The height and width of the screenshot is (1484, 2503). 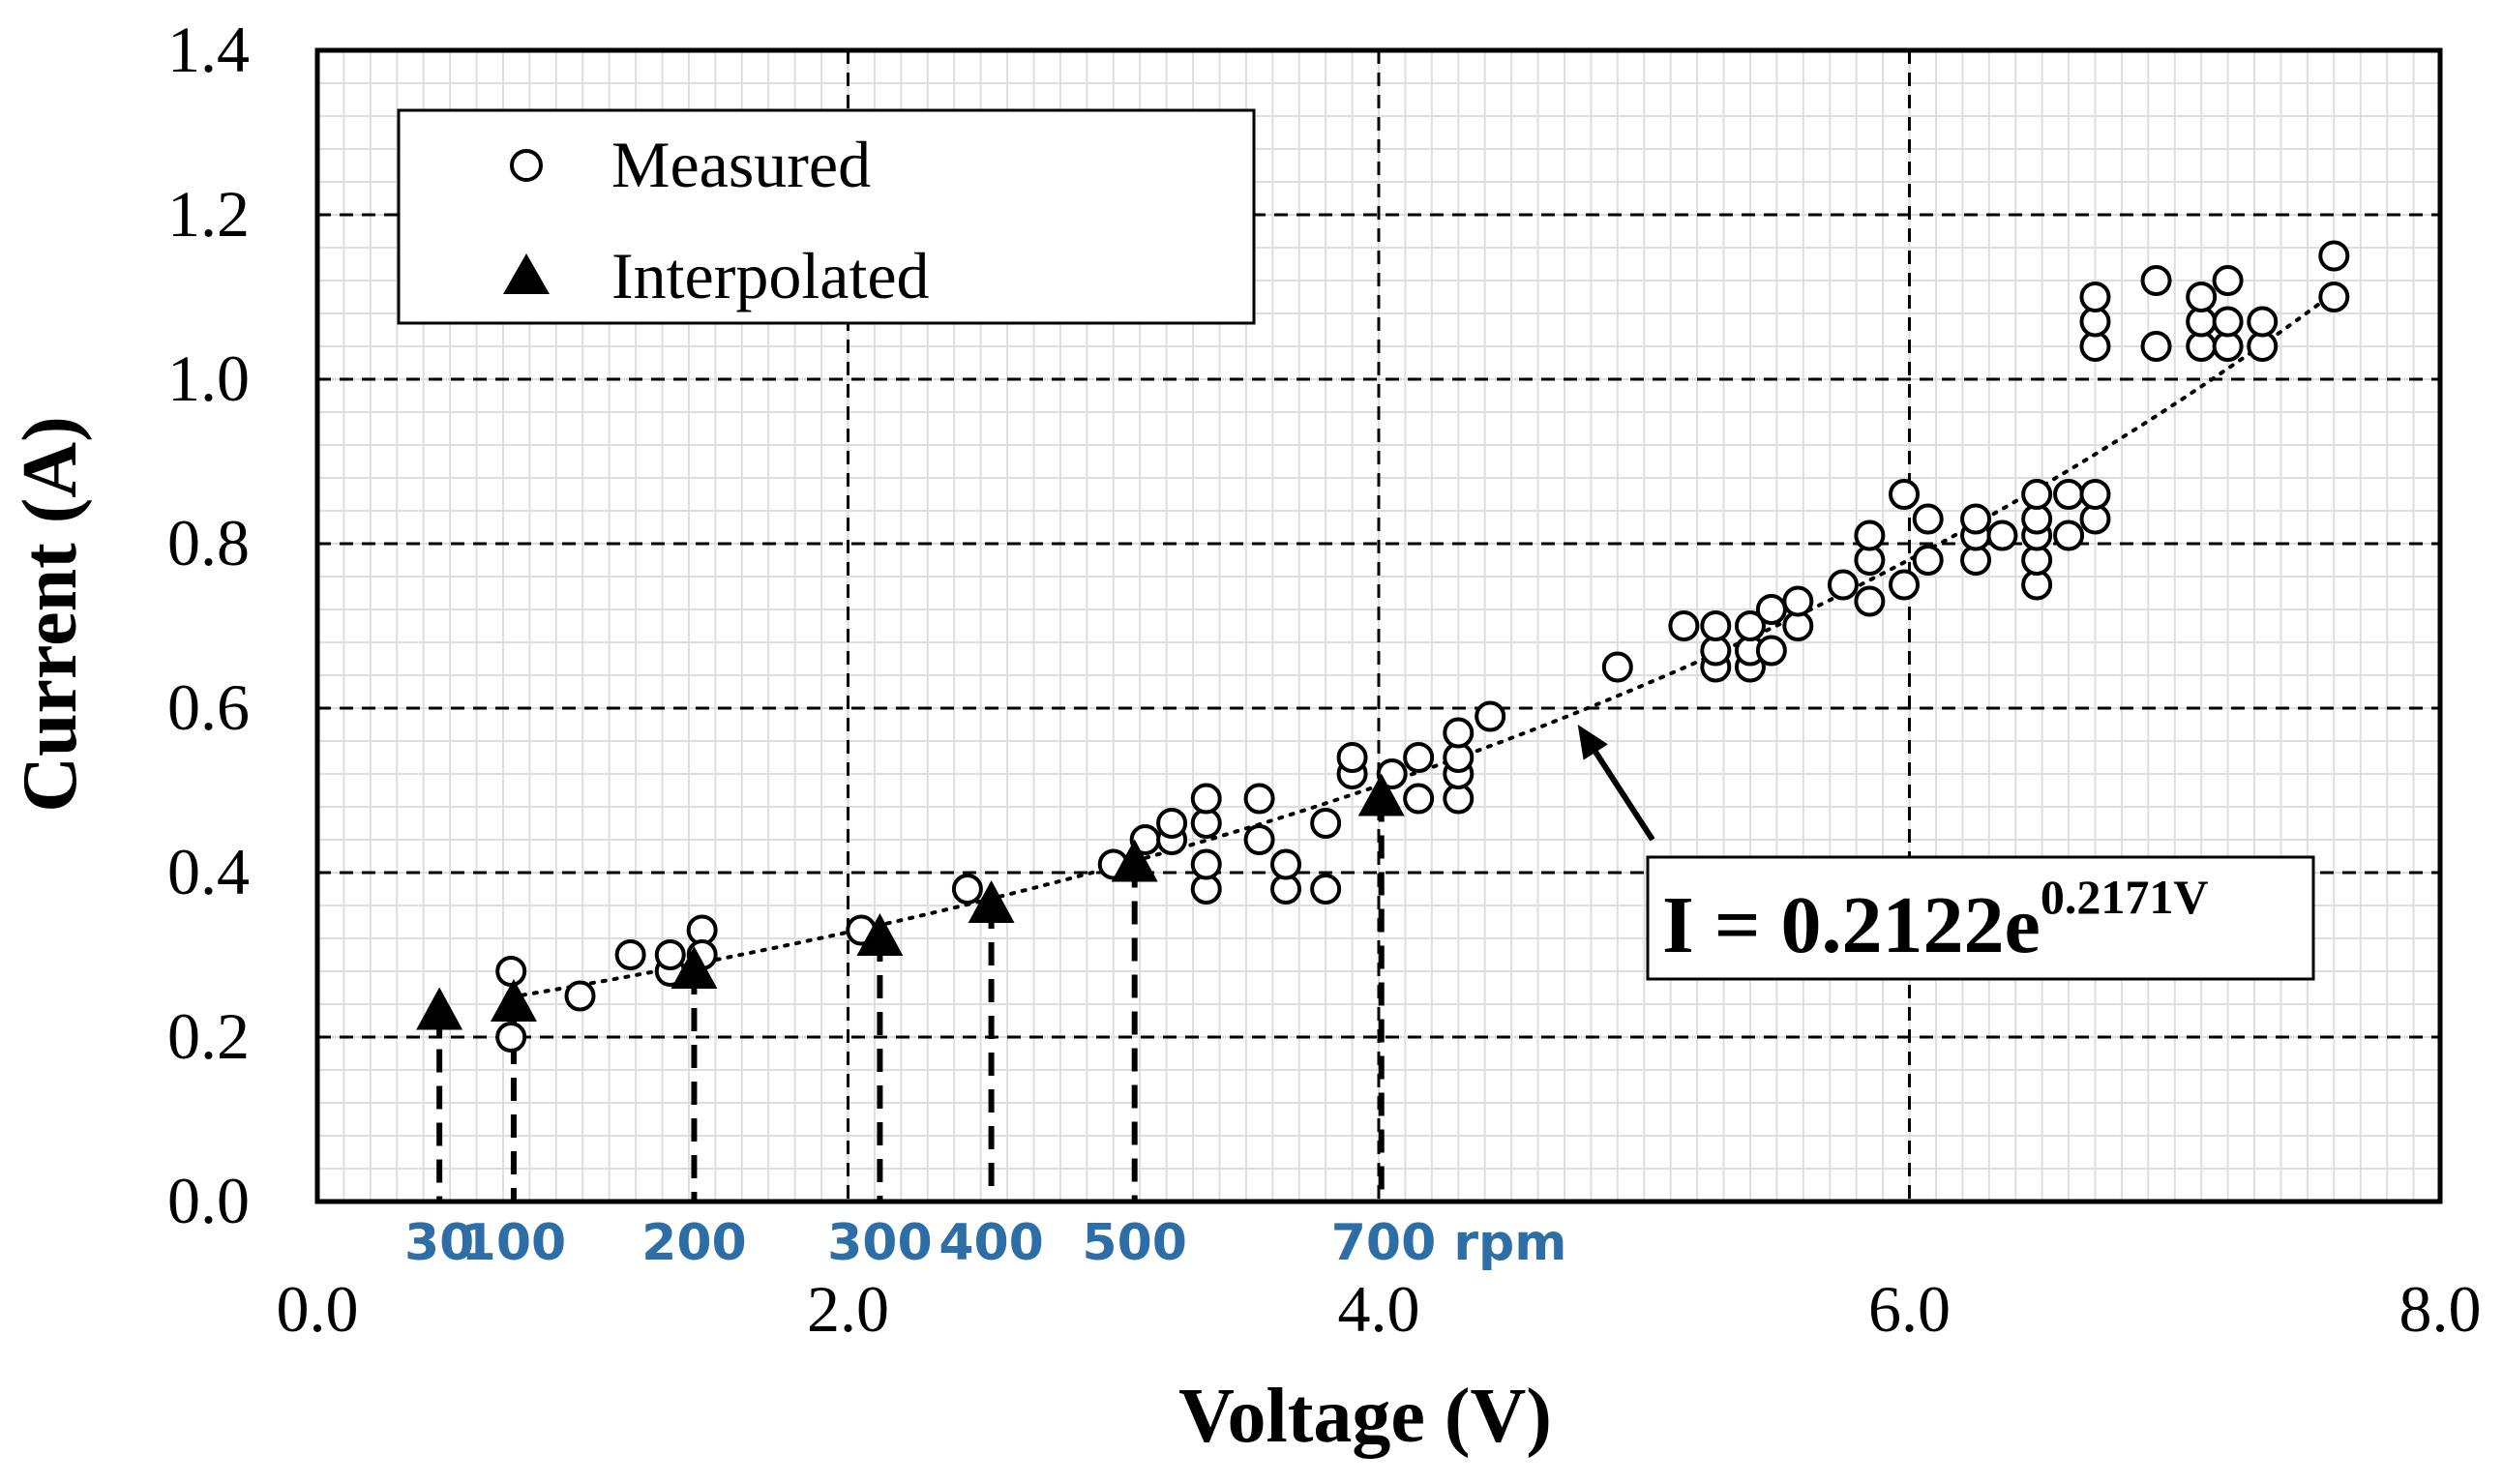 What do you see at coordinates (694, 1243) in the screenshot?
I see `rpm-label: 200` at bounding box center [694, 1243].